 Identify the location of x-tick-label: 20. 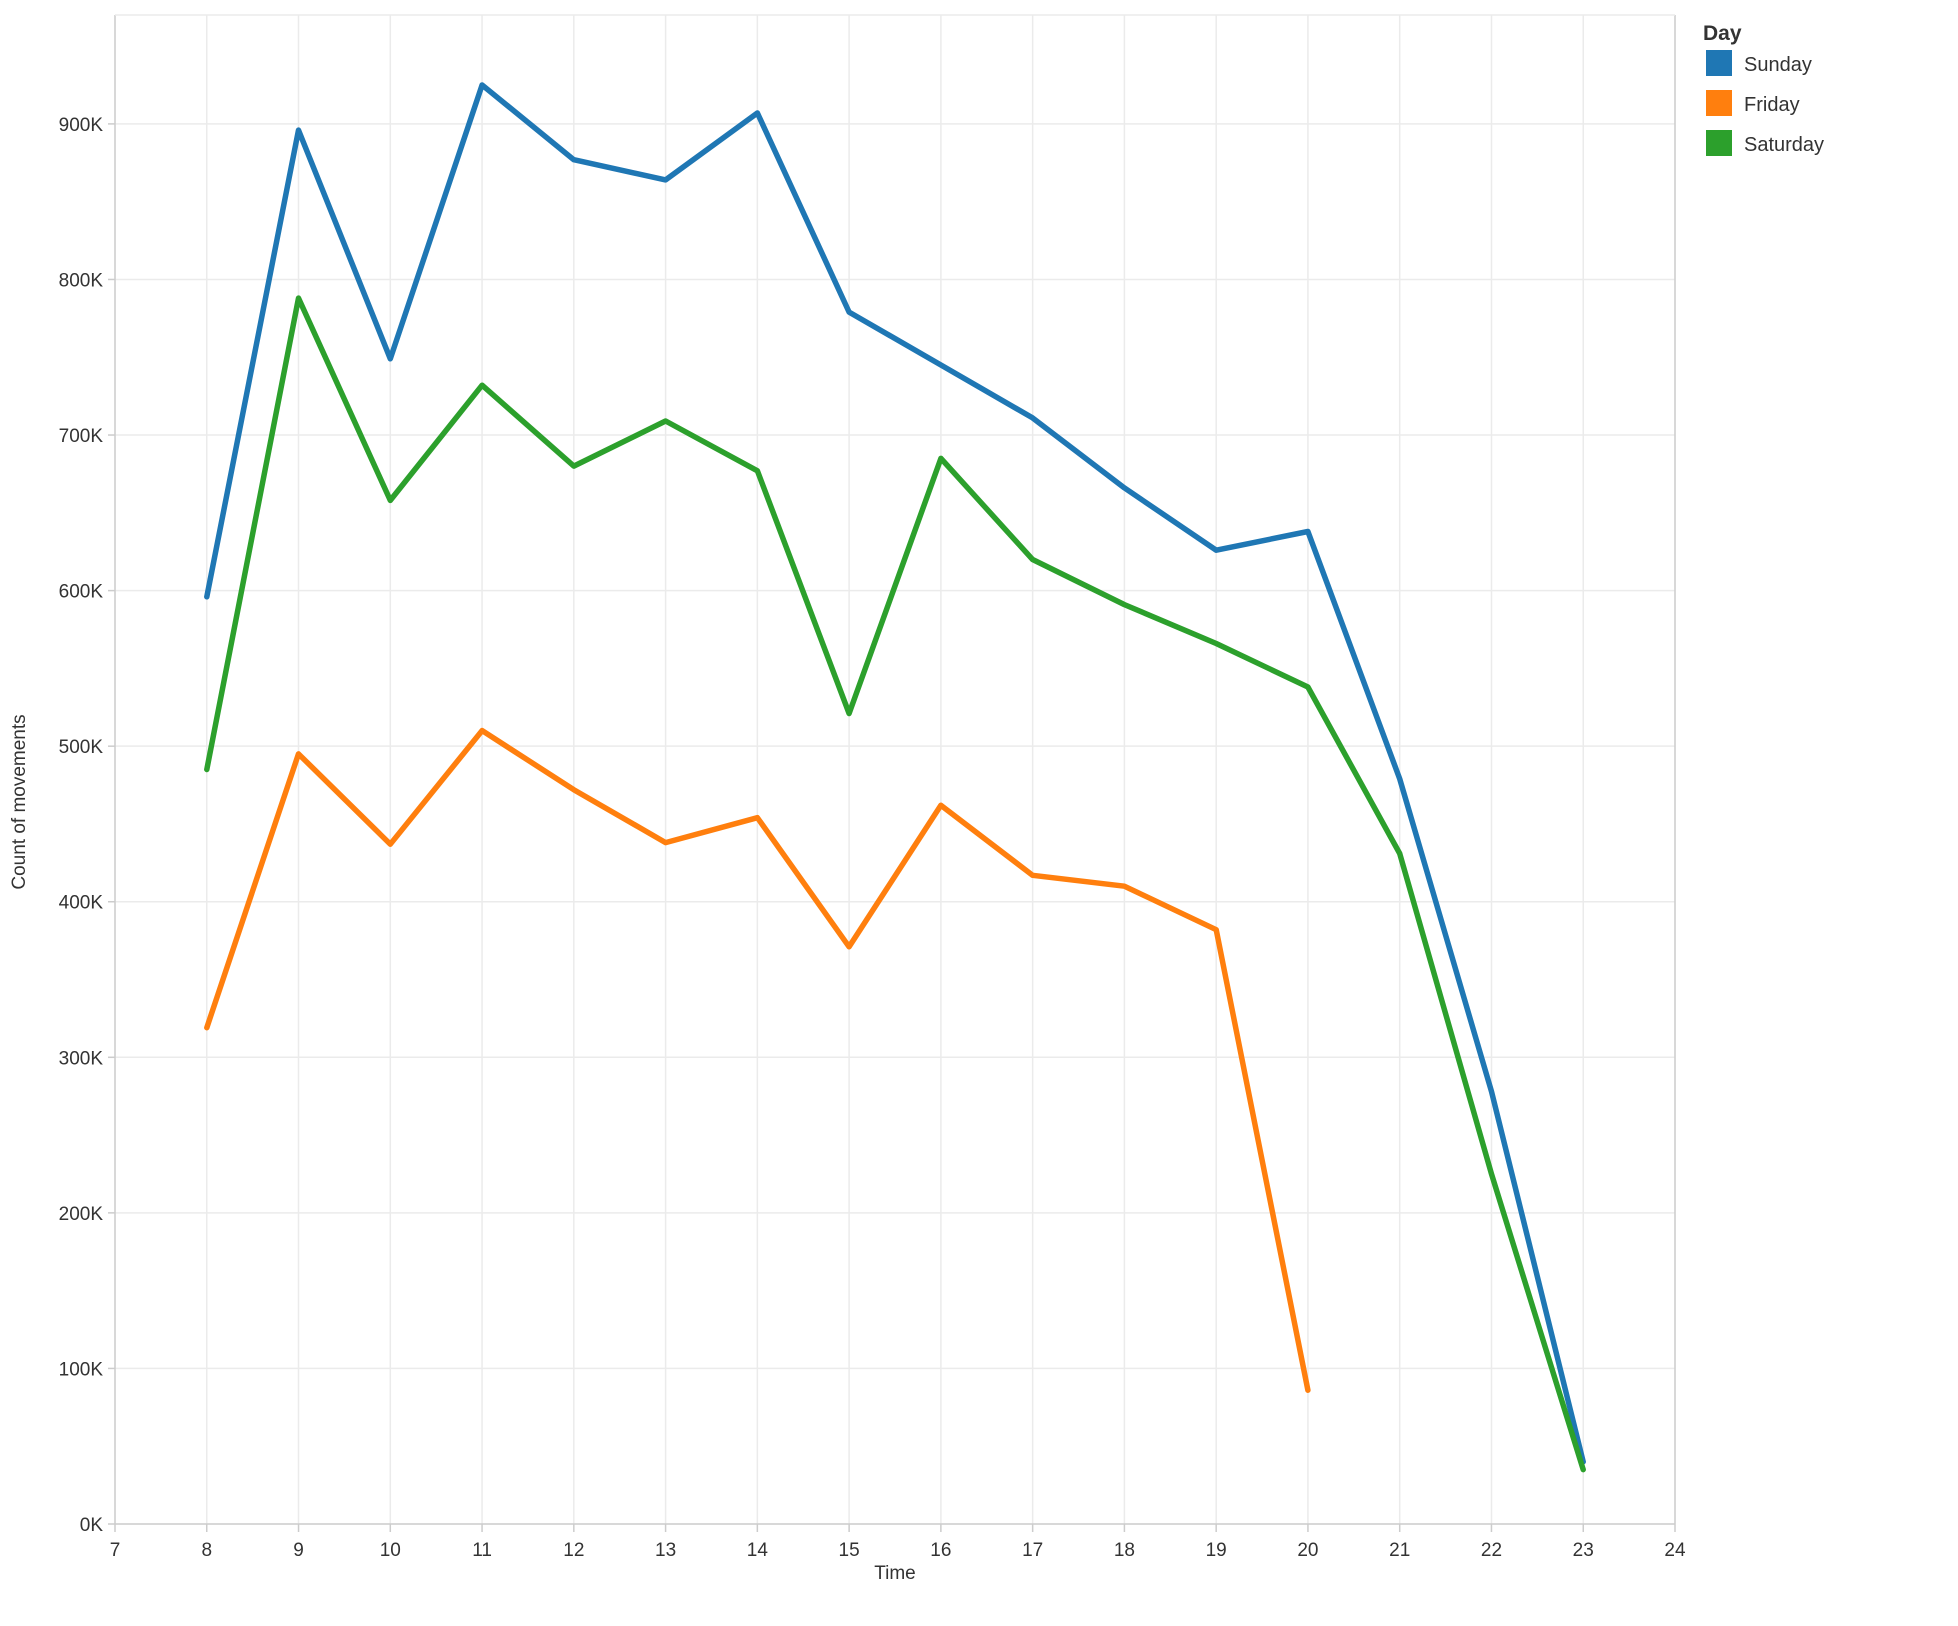
(1307, 1550).